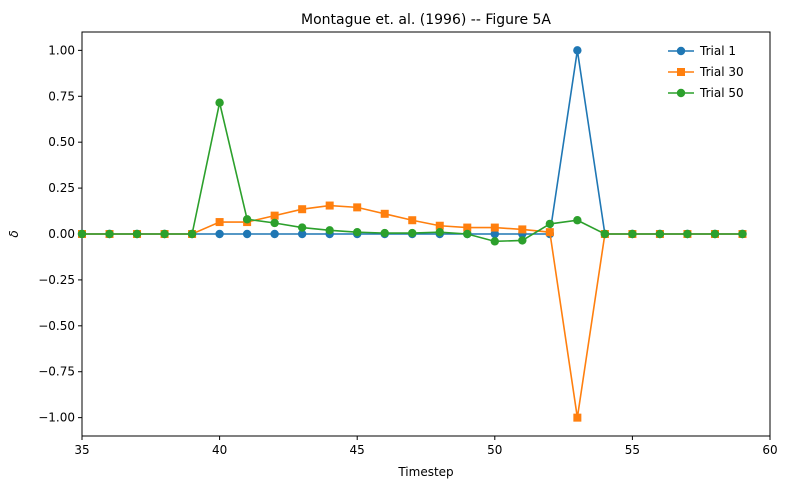 The height and width of the screenshot is (490, 790). I want to click on y-tick-label: 0.50, so click(61, 142).